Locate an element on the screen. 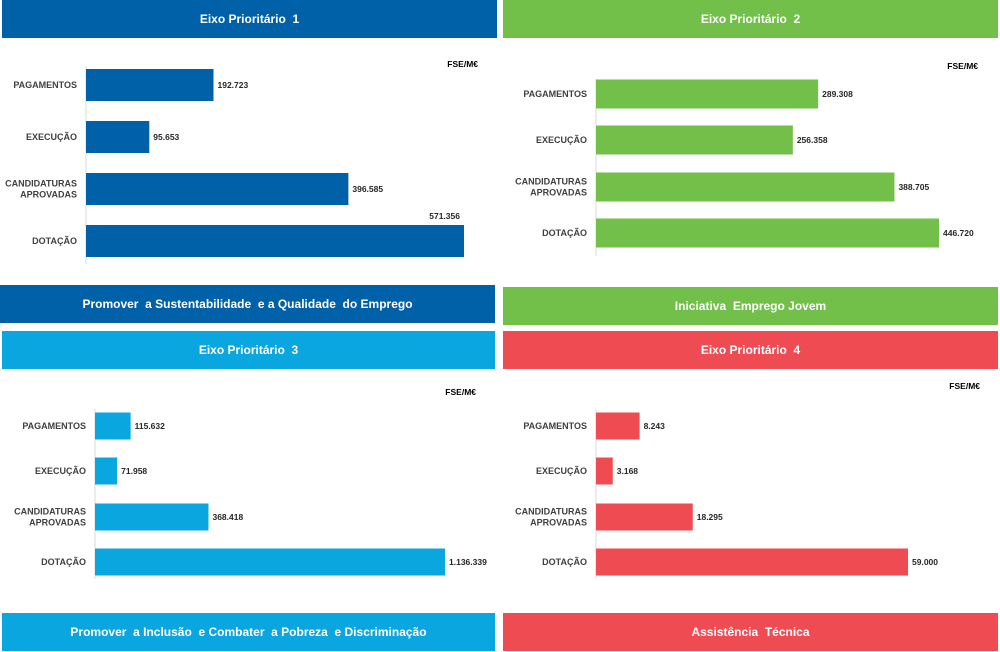 The width and height of the screenshot is (1000, 652). panel-2-header: Eixo Prioritário 2 is located at coordinates (750, 19).